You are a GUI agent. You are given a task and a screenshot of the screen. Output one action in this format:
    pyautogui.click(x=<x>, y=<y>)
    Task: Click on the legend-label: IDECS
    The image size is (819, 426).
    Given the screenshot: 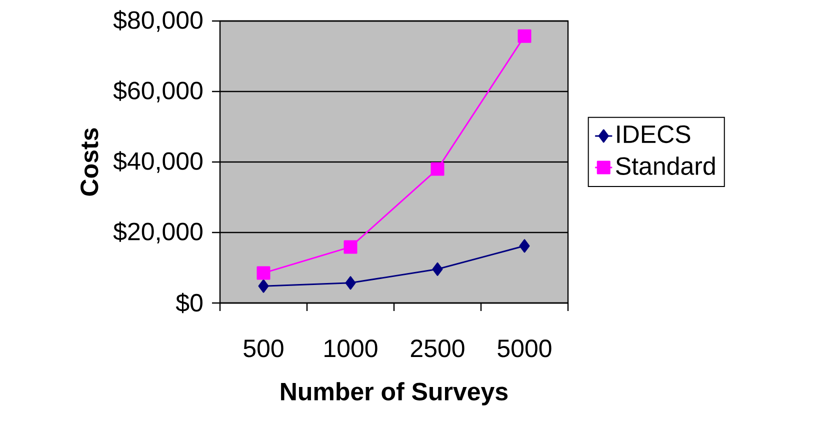 What is the action you would take?
    pyautogui.click(x=653, y=134)
    